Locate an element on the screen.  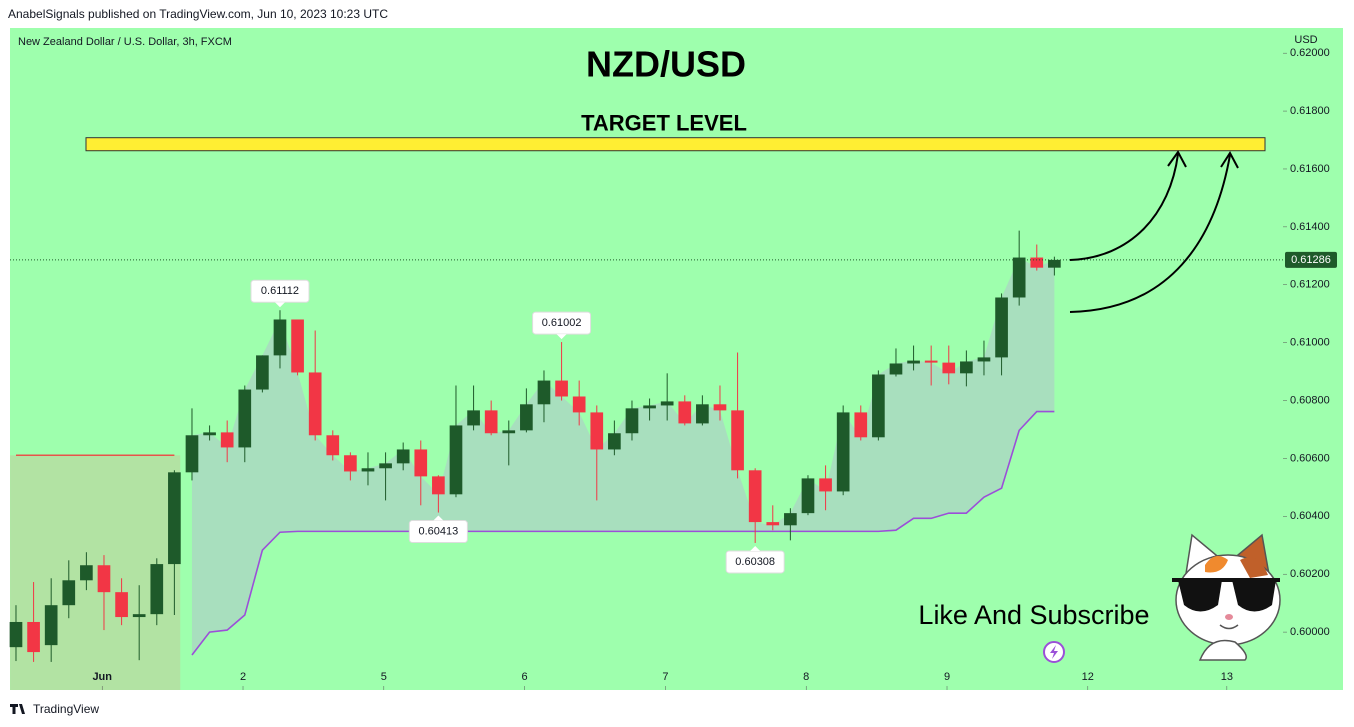
cat-nose is located at coordinates (1229, 617).